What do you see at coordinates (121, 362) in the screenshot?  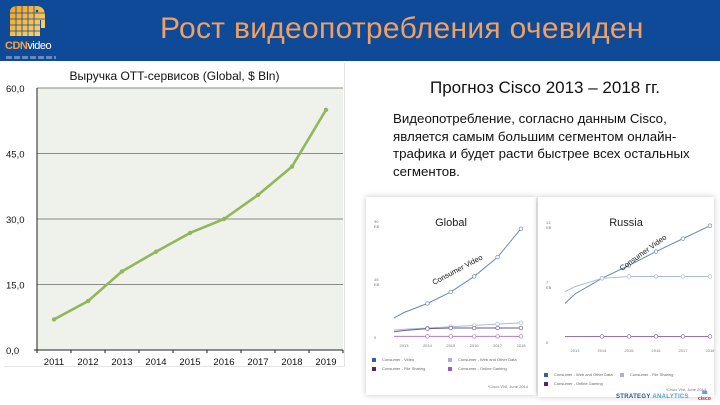 I see `x-tick-label: 2013` at bounding box center [121, 362].